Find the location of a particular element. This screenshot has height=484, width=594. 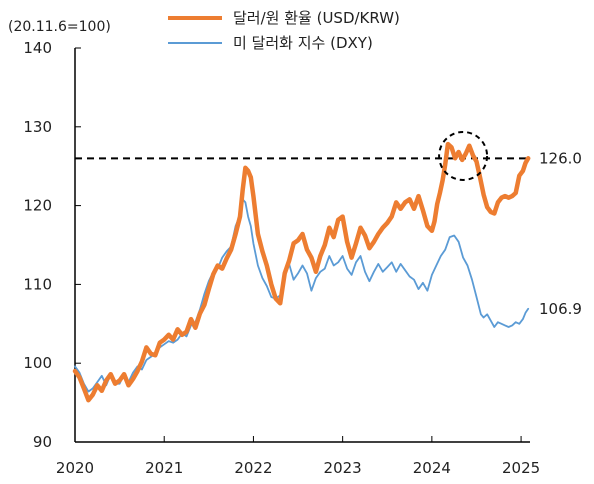

y-tick-label: 110 is located at coordinates (37, 284).